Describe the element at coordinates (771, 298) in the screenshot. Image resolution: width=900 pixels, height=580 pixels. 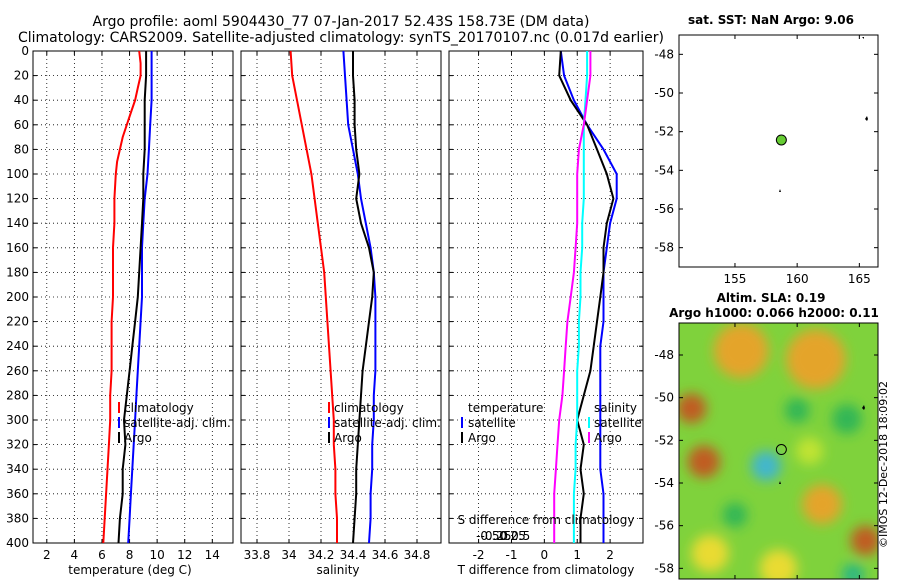
I see `sla-map-title-line1: Altim. SLA: 0.19` at that location.